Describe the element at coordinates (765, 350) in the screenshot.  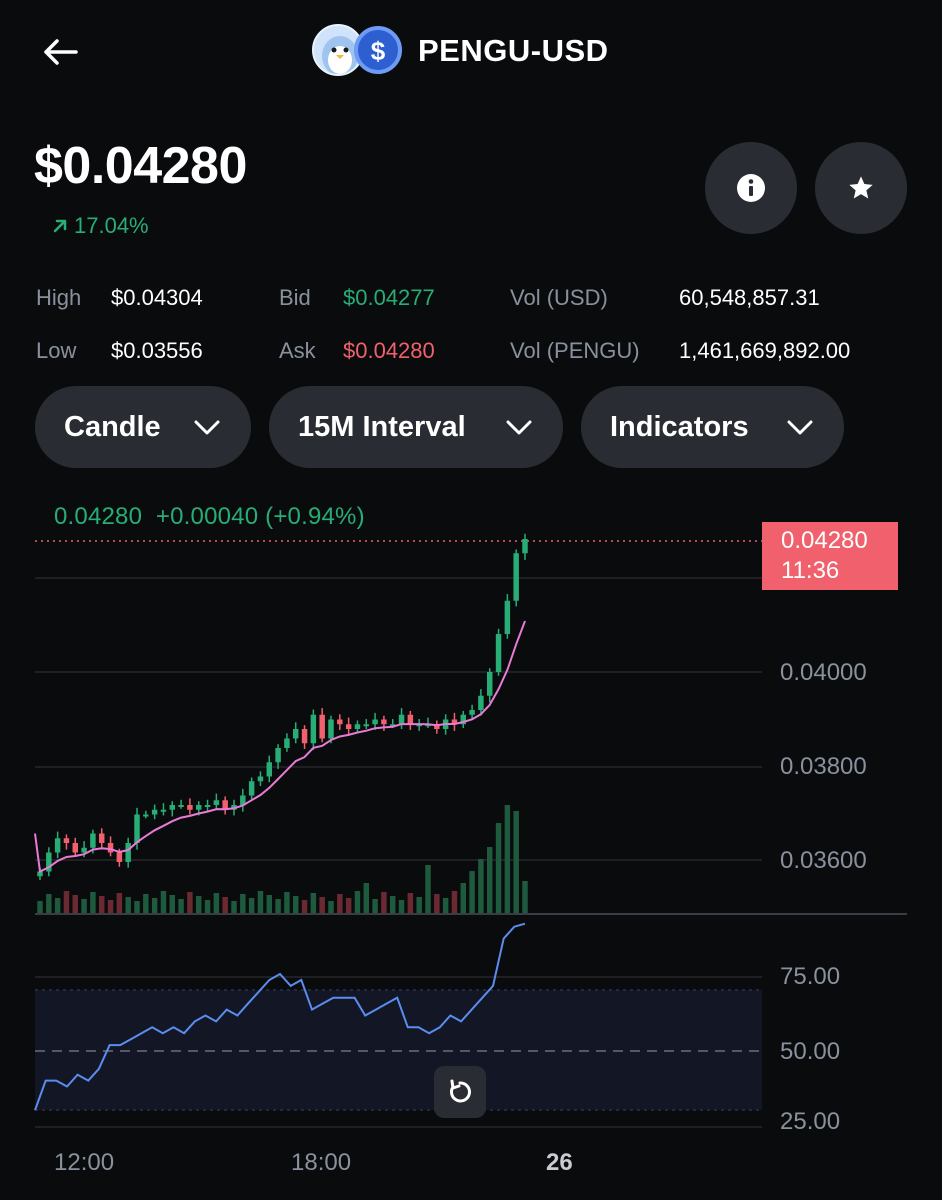
I see `vol-pengu-value: 1,461,669,892.00` at that location.